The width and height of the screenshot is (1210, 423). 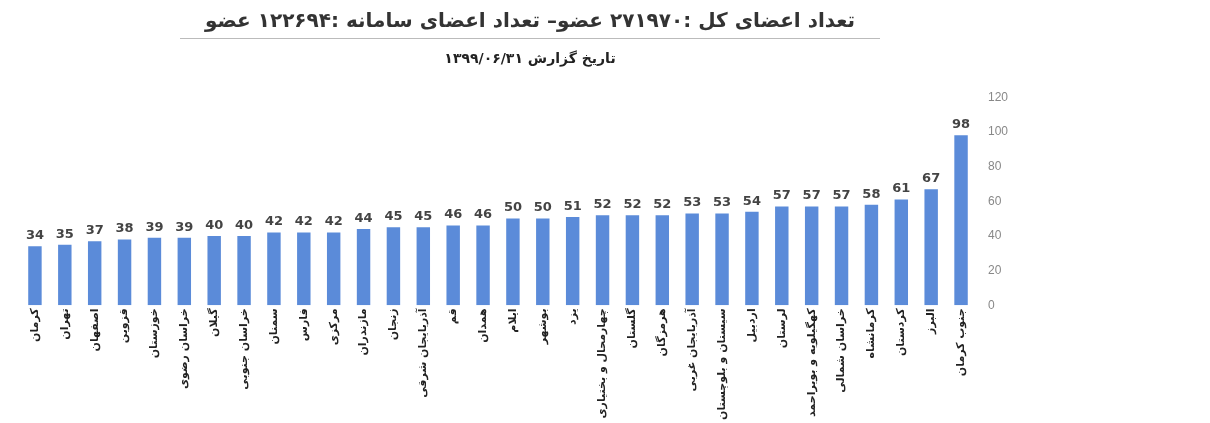 I want to click on x-tick-label: جنوب کرمان, so click(x=960, y=342).